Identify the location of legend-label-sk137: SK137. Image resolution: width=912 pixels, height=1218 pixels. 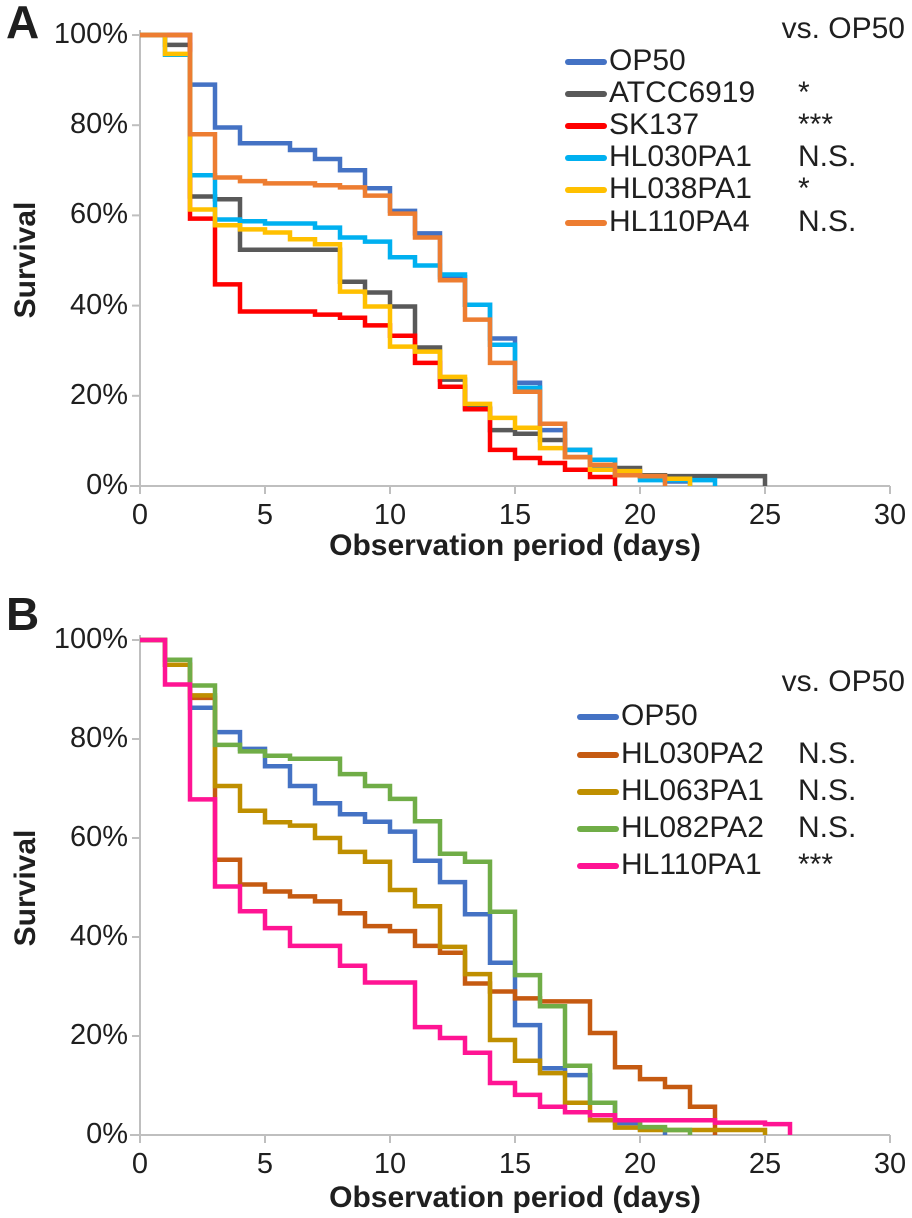
(654, 124).